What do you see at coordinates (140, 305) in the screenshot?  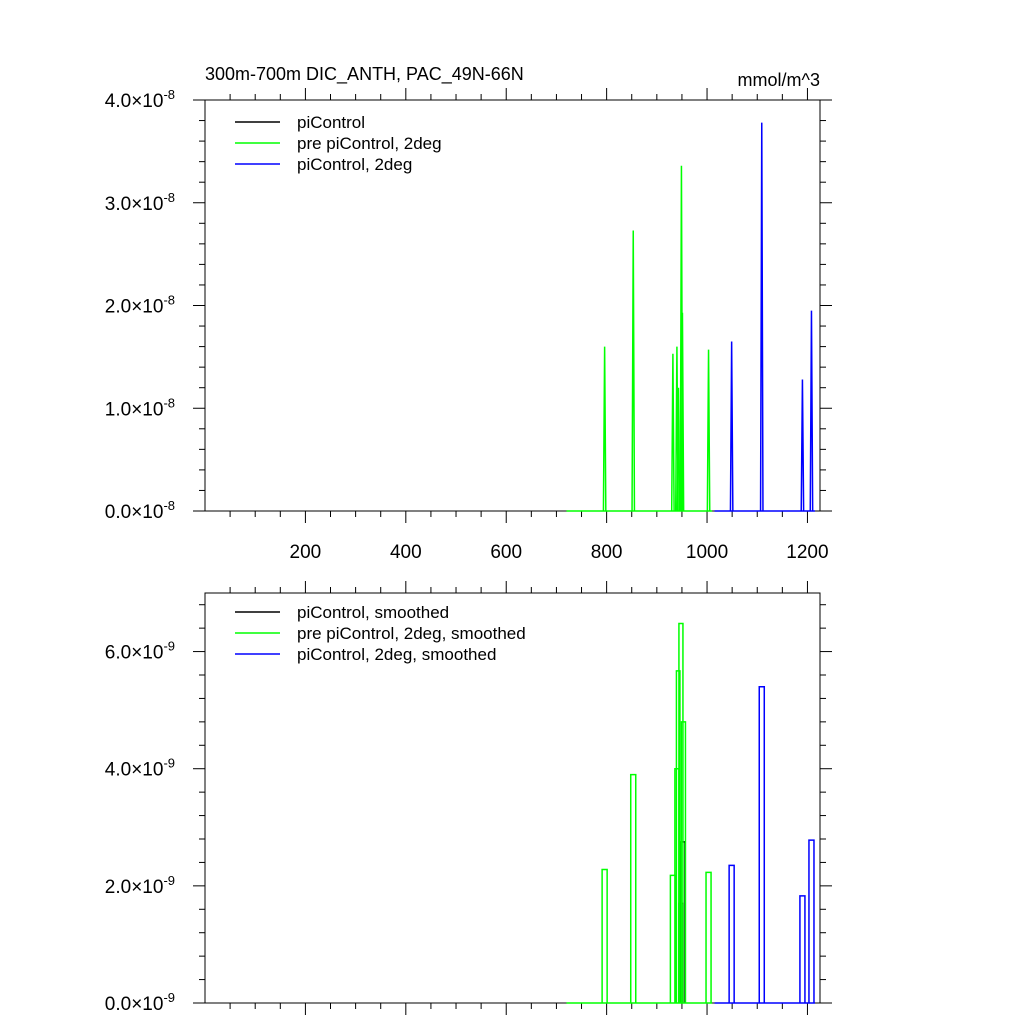 I see `y-tick-label: 2.0×10⁻⁸` at bounding box center [140, 305].